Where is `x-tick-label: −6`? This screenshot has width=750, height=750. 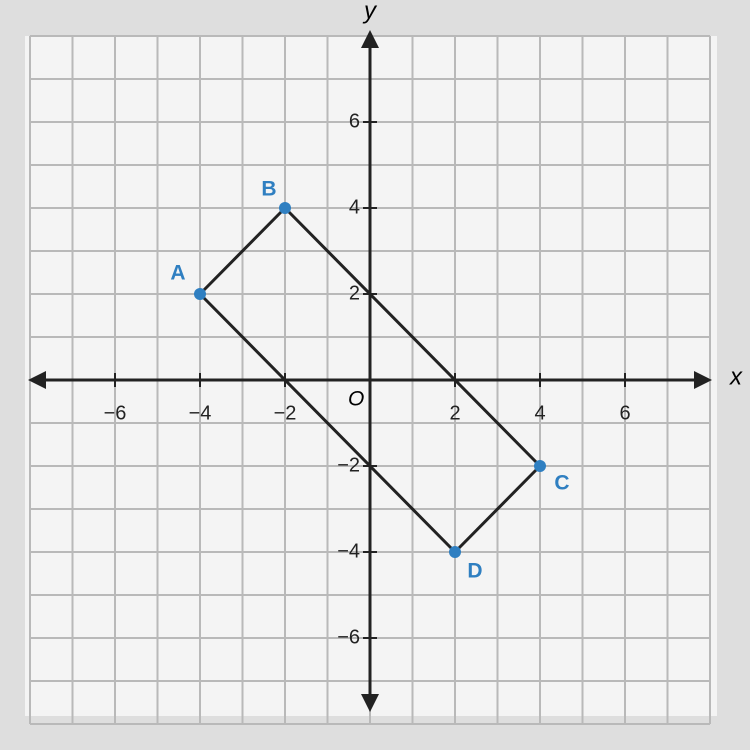
x-tick-label: −6 is located at coordinates (115, 413).